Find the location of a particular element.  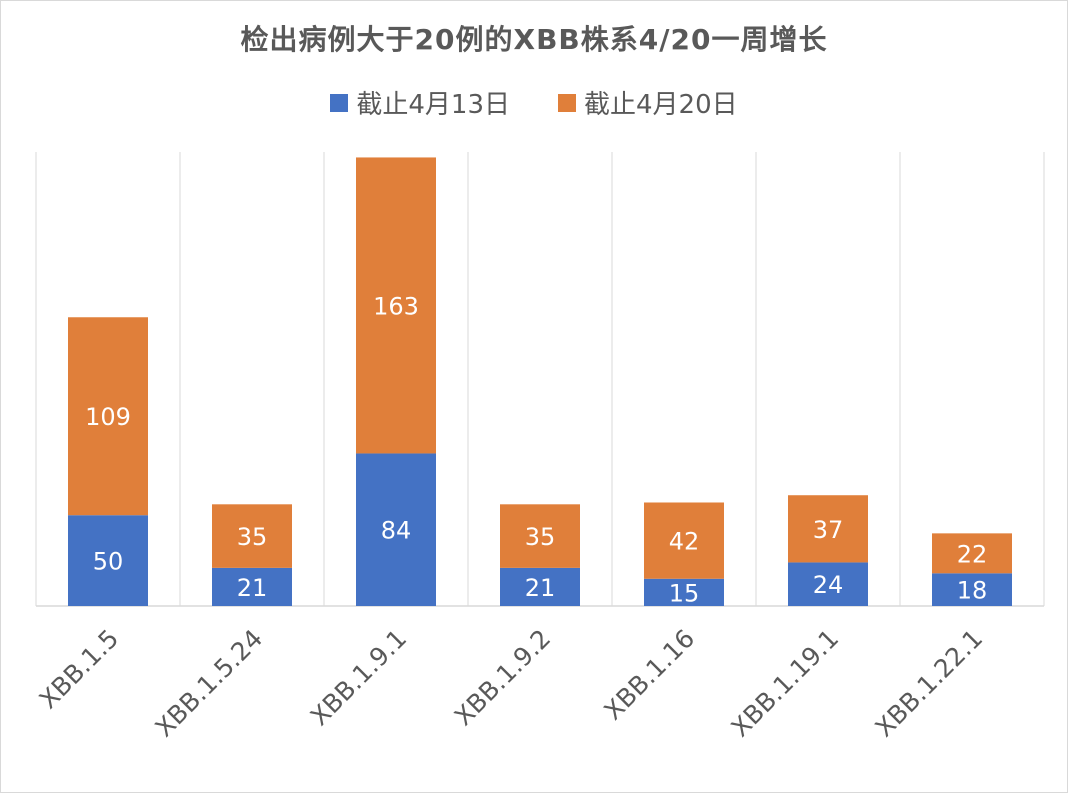

data-label: 22 is located at coordinates (972, 554).